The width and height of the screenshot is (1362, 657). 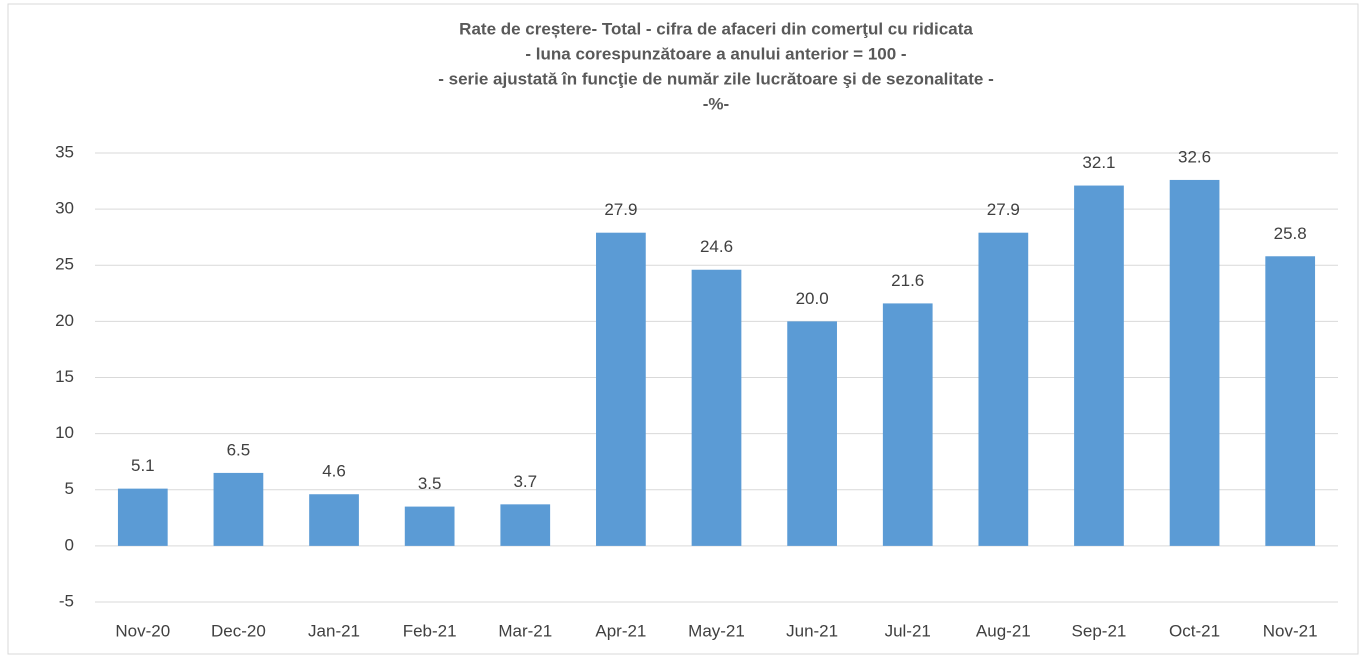 What do you see at coordinates (238, 630) in the screenshot?
I see `x-tick-label: Dec-20` at bounding box center [238, 630].